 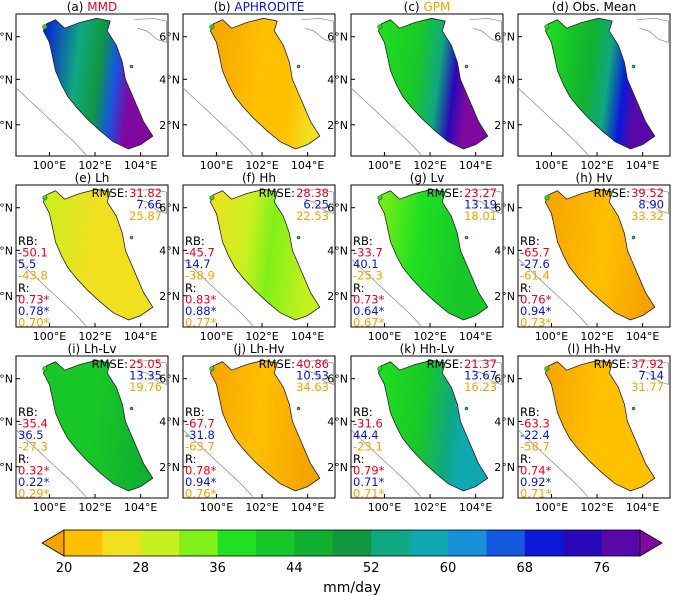 I want to click on rb-value: 14.7, so click(x=198, y=264).